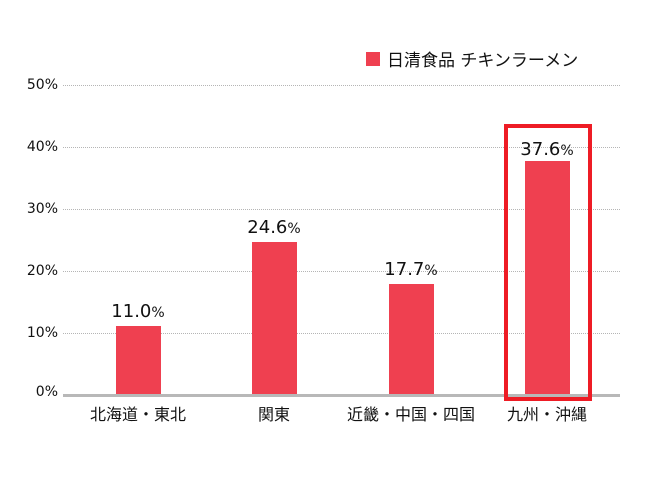  What do you see at coordinates (546, 414) in the screenshot?
I see `x-label: 九州・沖縄` at bounding box center [546, 414].